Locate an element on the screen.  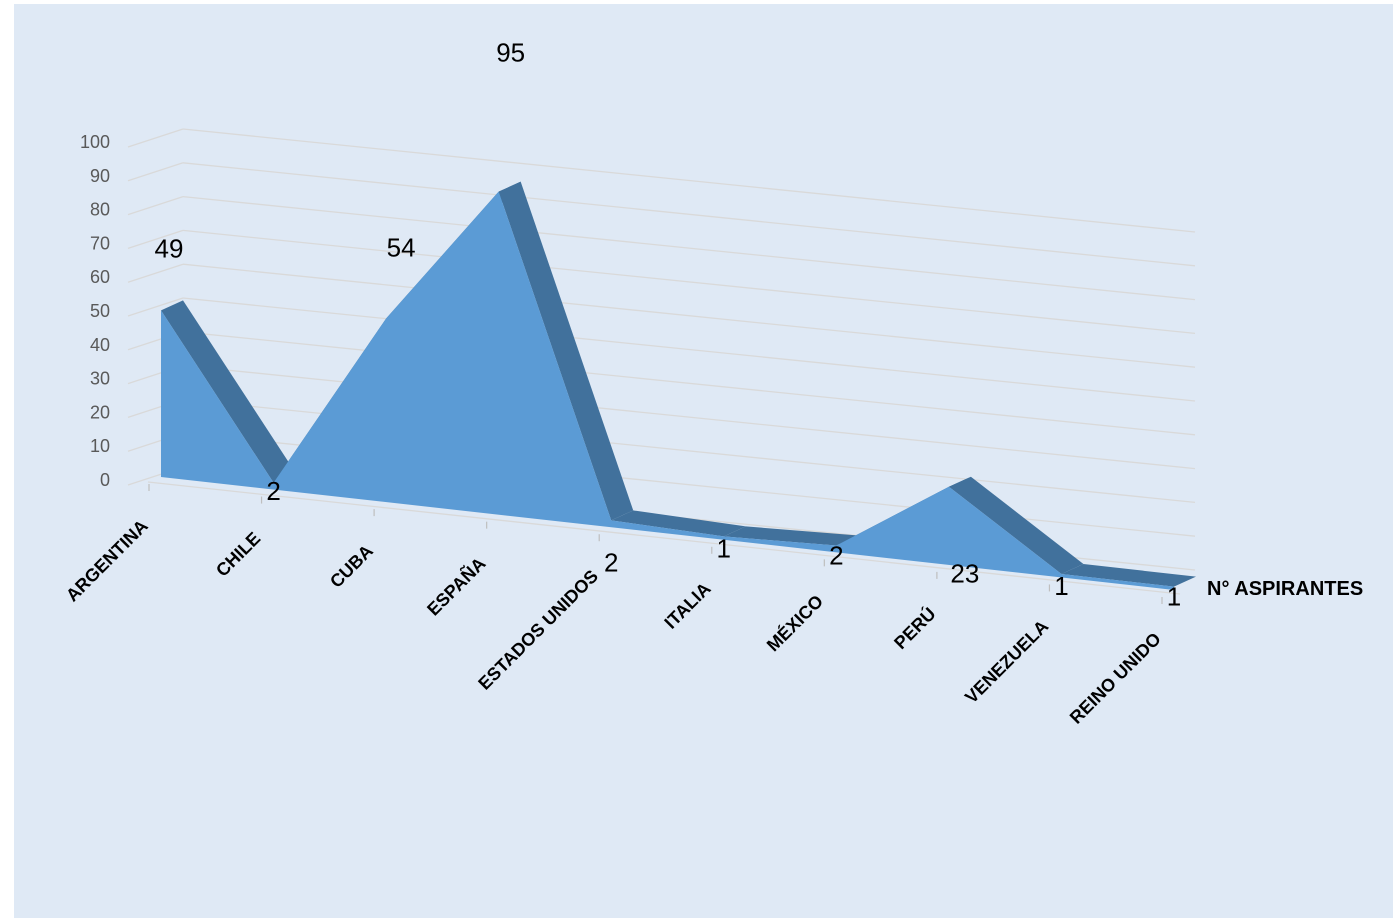
floor-edge is located at coordinates (664, 538).